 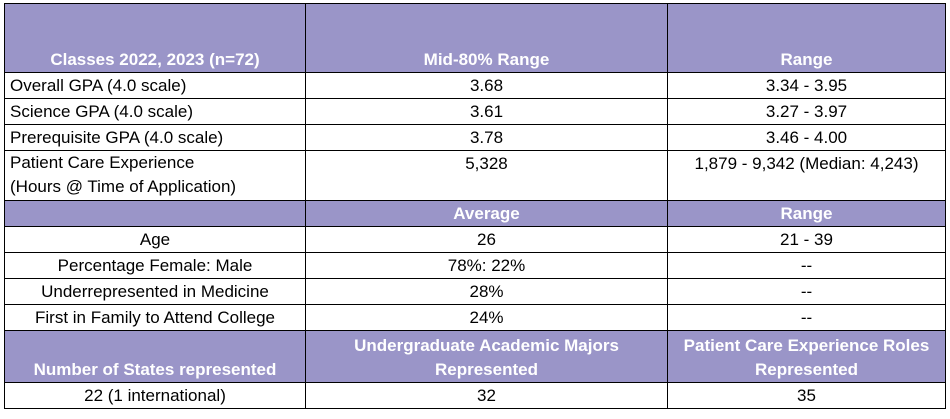 What do you see at coordinates (486, 291) in the screenshot?
I see `row-avg-value: 28%` at bounding box center [486, 291].